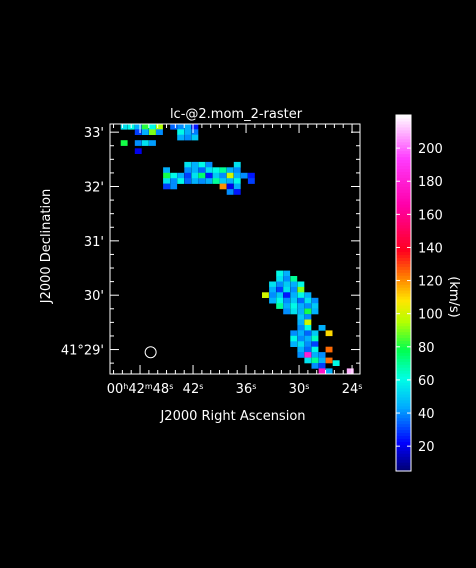 The image size is (476, 568). Describe the element at coordinates (94, 296) in the screenshot. I see `y-tick-label: 30'` at that location.